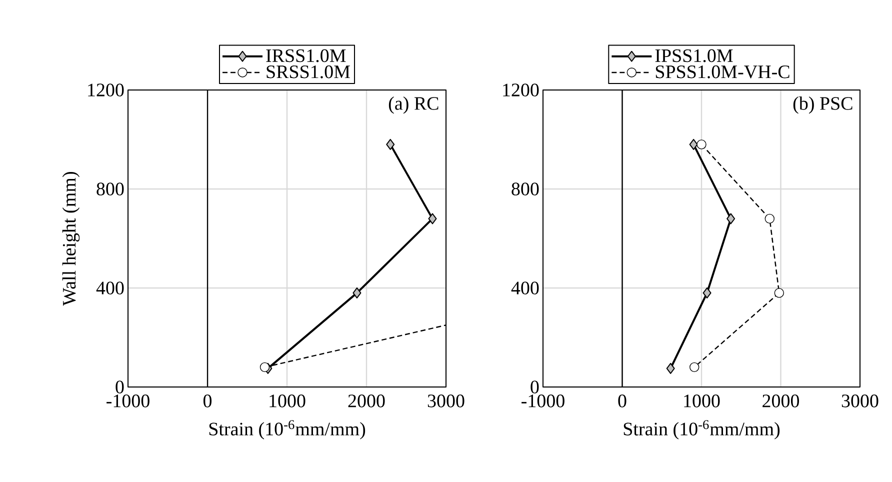 This screenshot has width=892, height=482. What do you see at coordinates (694, 55) in the screenshot?
I see `legend-label: IPSS1.0M` at bounding box center [694, 55].